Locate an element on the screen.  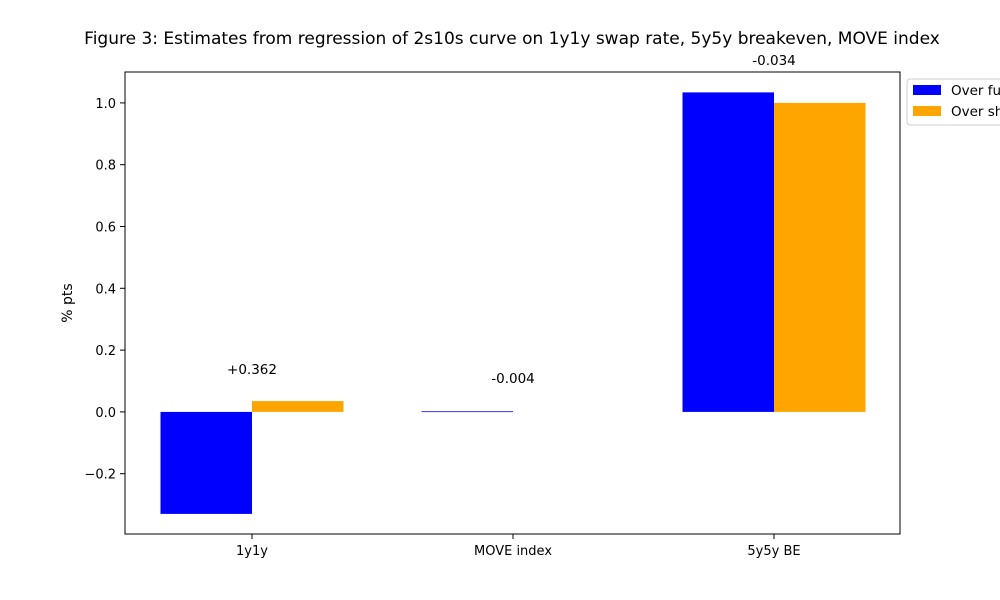
y-tick-label: 0.2 is located at coordinates (105, 351).